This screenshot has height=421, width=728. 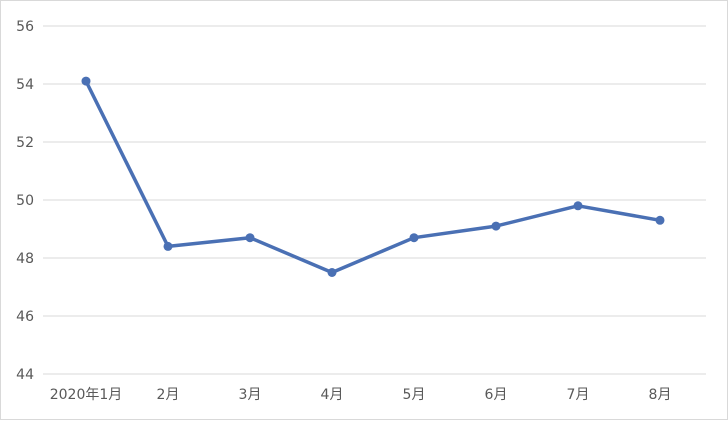 I want to click on y-tick-label: 54, so click(x=25, y=85).